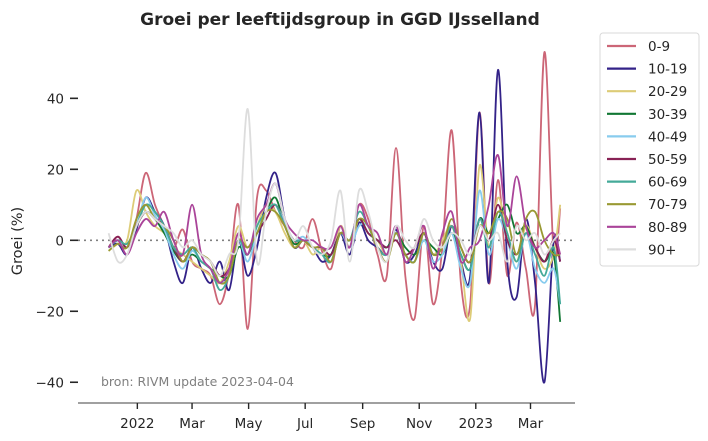  What do you see at coordinates (55, 99) in the screenshot?
I see `y-tick-label: 40` at bounding box center [55, 99].